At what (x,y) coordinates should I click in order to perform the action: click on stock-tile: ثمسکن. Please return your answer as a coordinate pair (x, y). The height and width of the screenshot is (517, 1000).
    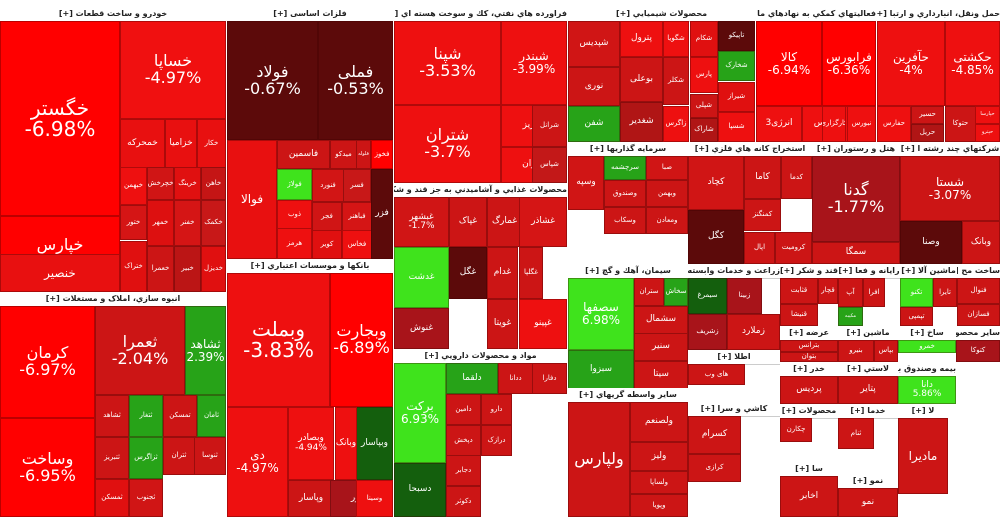
    Looking at the image, I should click on (112, 498).